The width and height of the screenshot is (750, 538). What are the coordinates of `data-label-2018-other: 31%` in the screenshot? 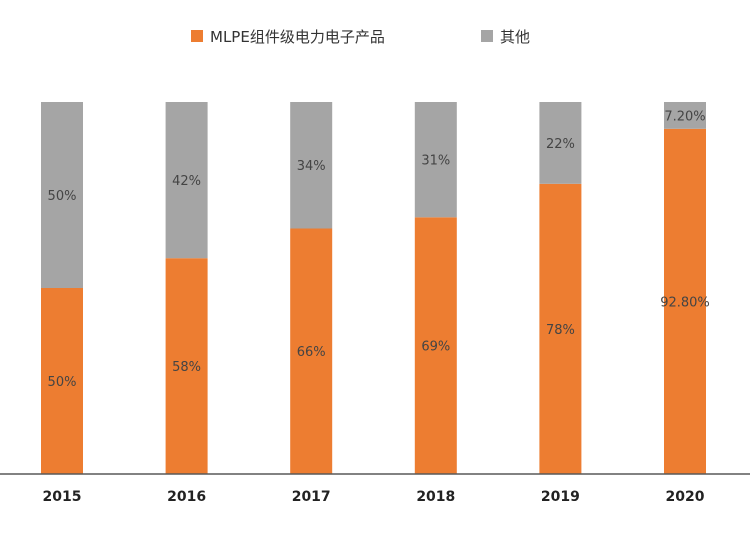 It's located at (435, 161).